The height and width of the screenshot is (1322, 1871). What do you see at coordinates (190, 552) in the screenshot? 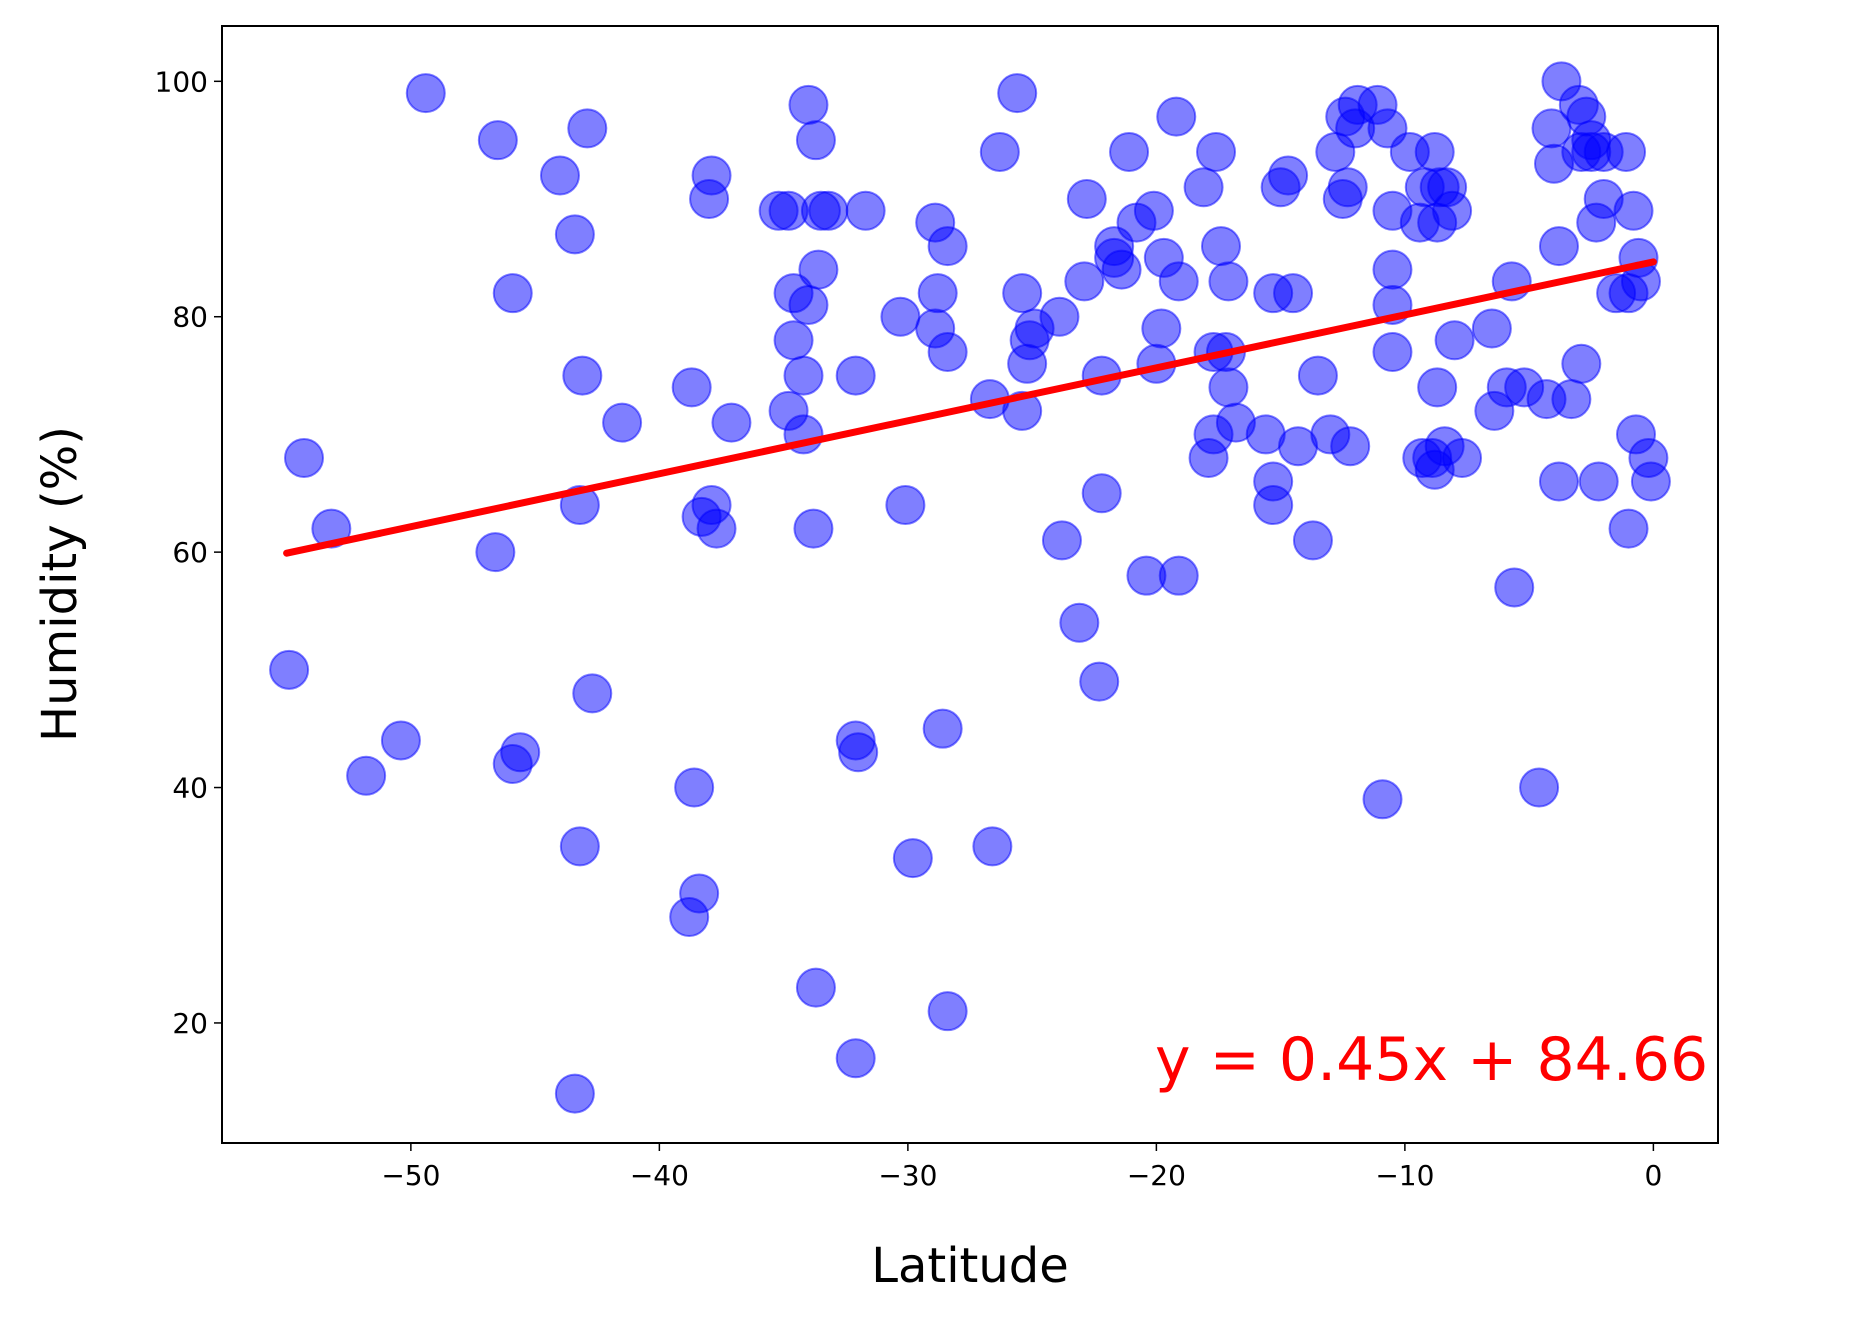
I see `y-tick-label: 60` at bounding box center [190, 552].